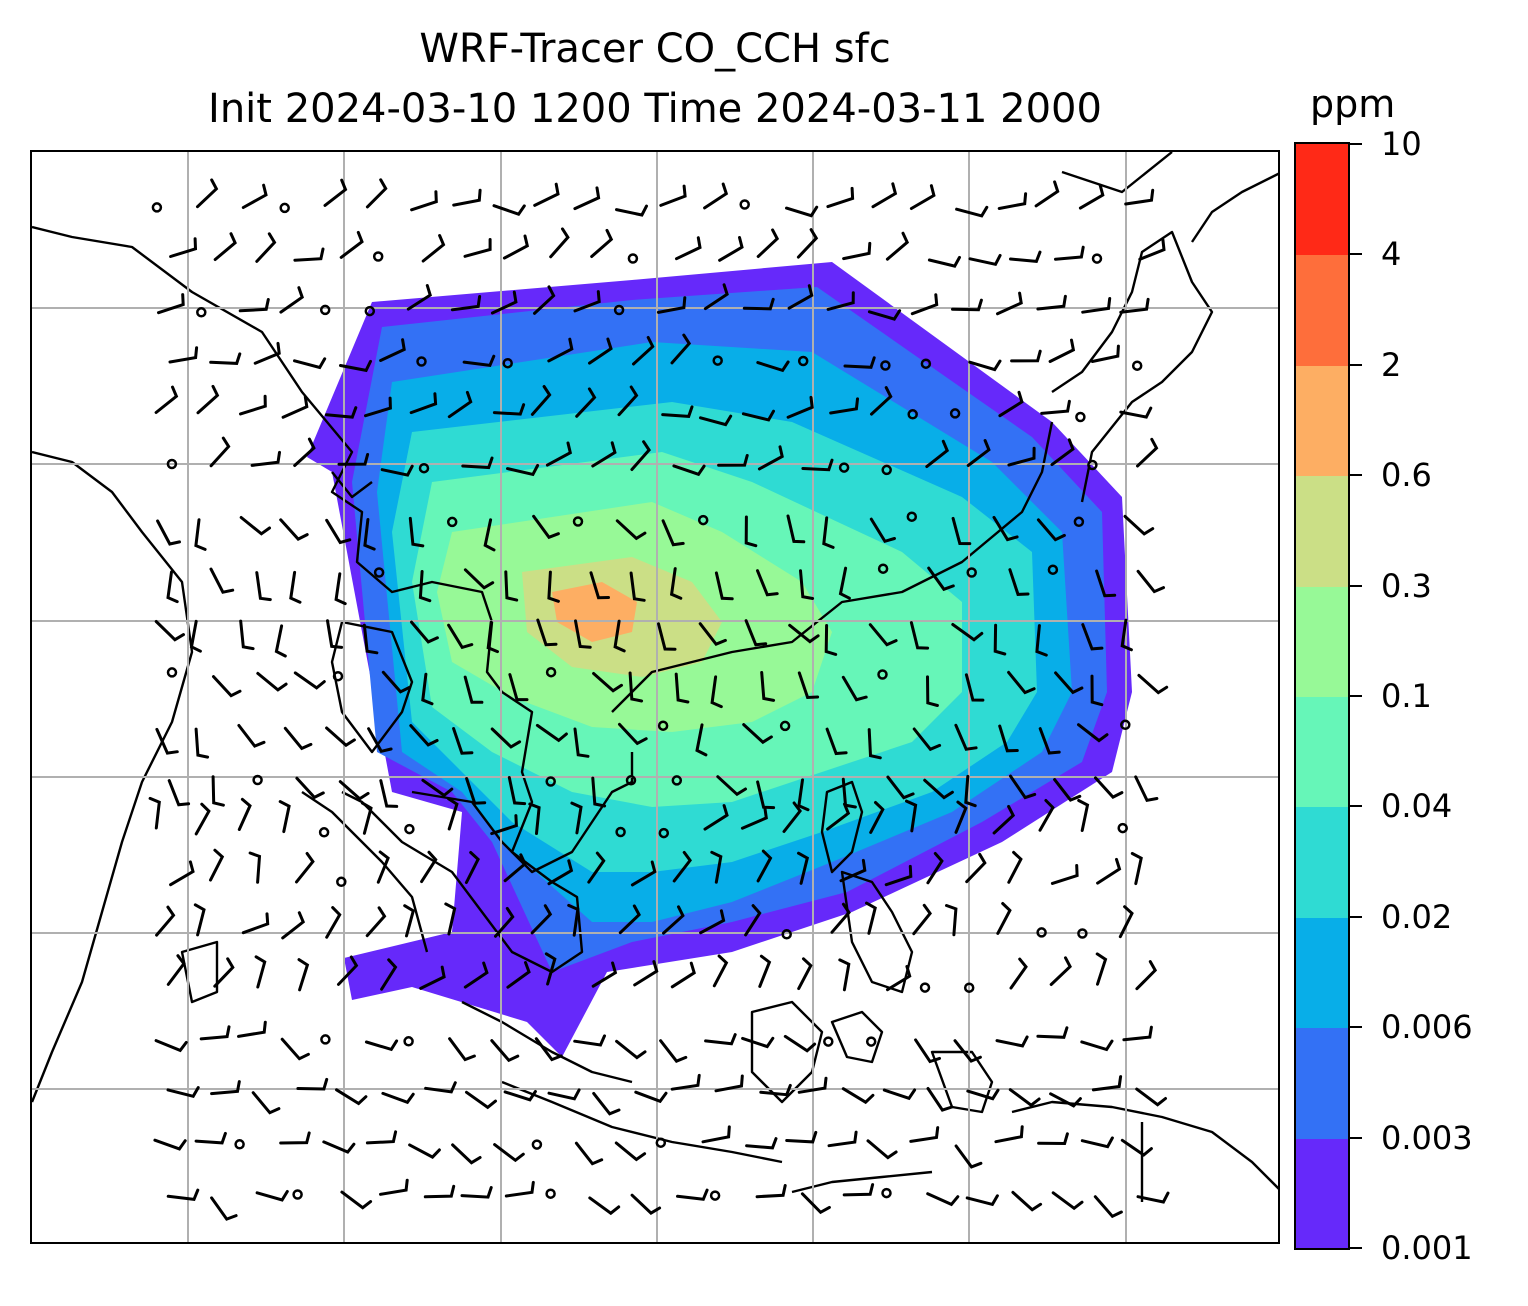  I want to click on colorbar-tick-label: 0.6, so click(1406, 475).